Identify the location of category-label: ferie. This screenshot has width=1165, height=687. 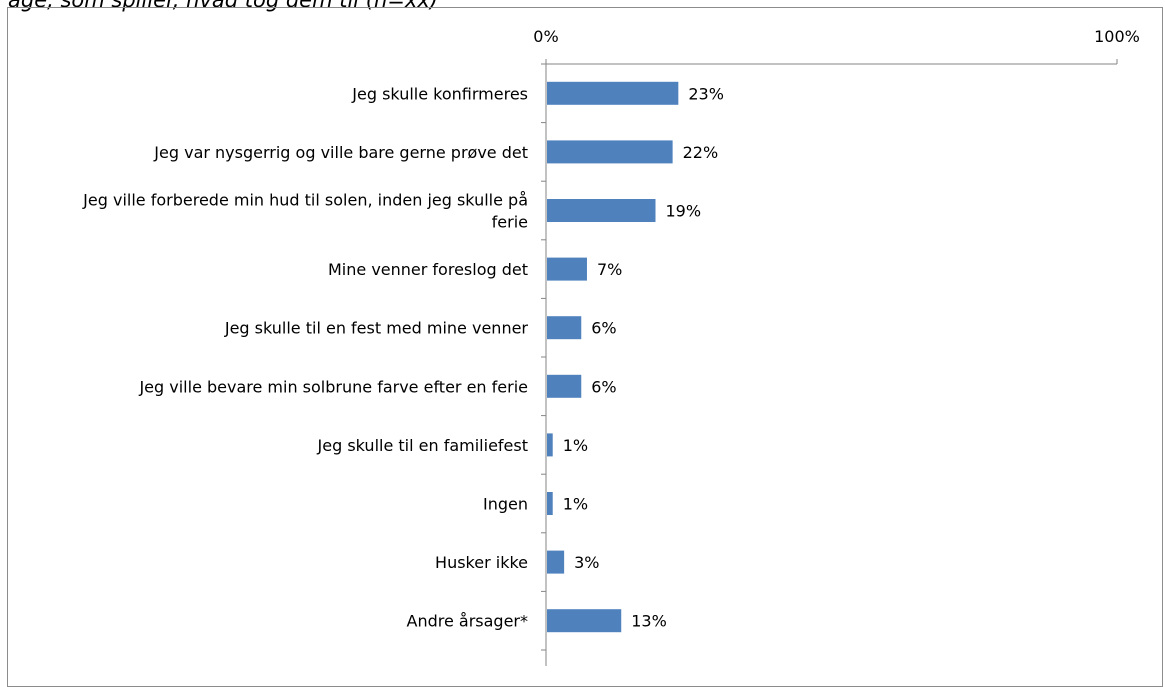
(510, 222).